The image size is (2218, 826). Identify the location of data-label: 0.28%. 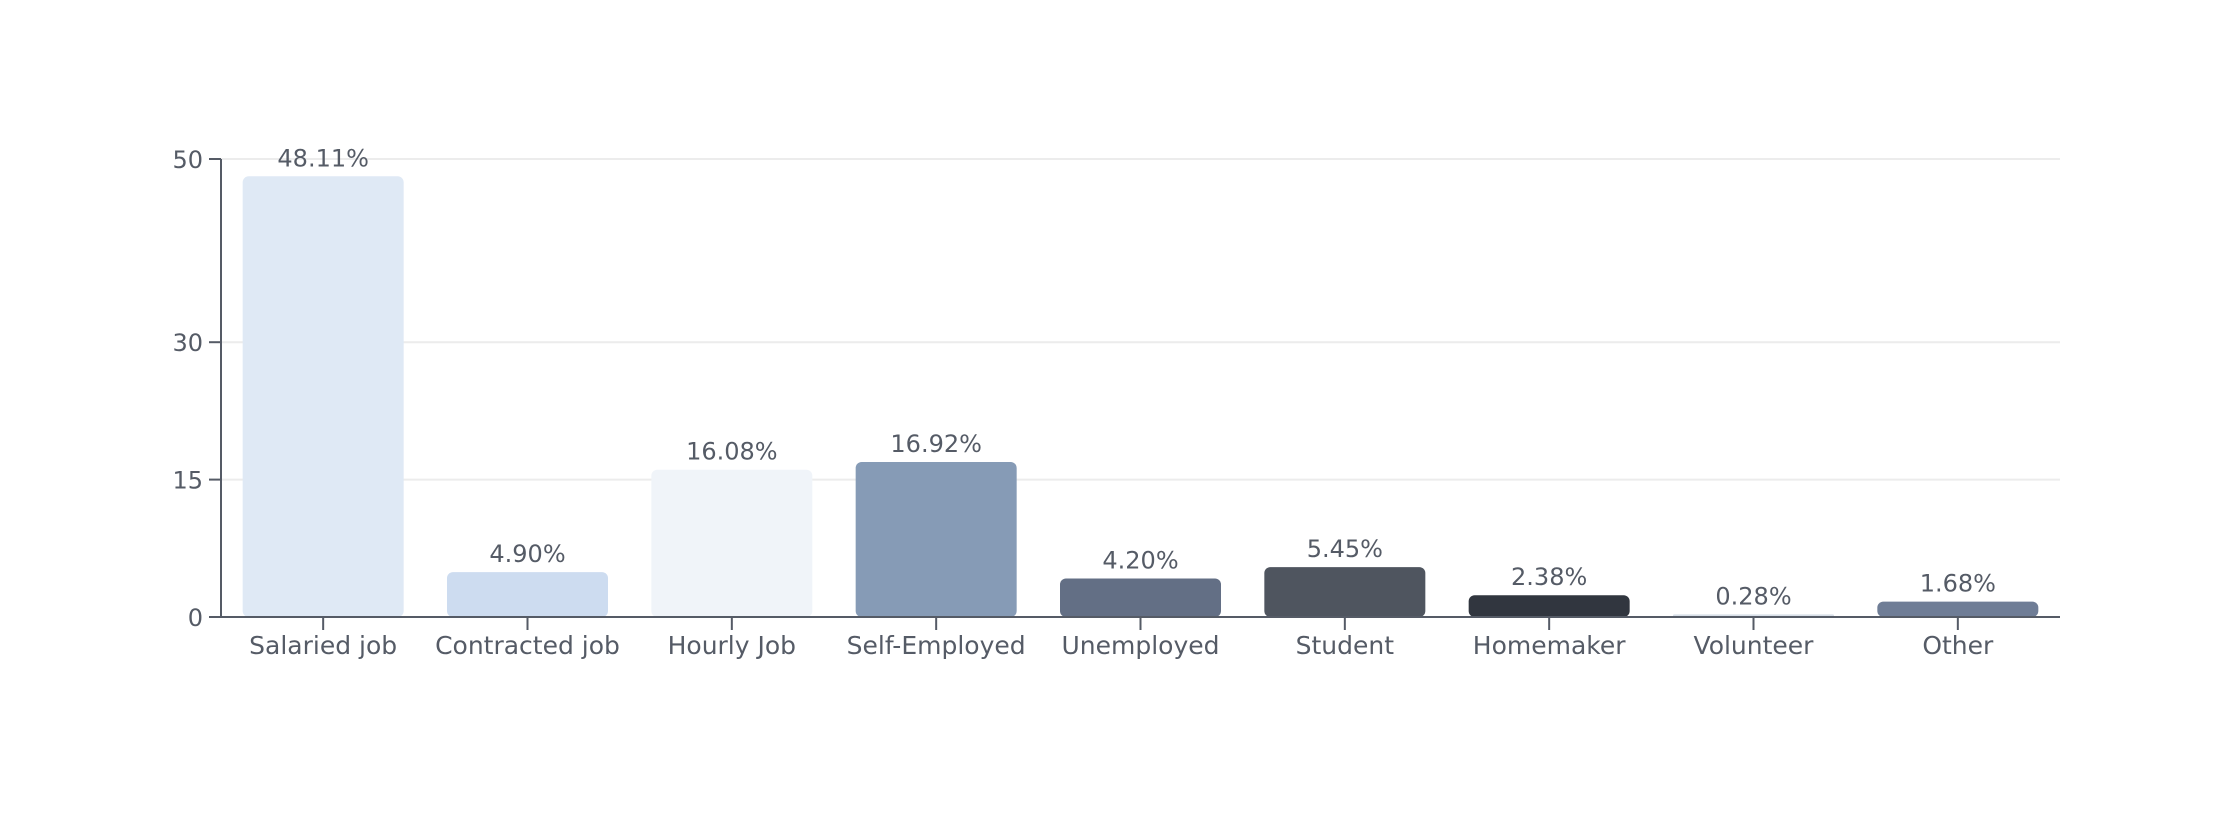
(1753, 596).